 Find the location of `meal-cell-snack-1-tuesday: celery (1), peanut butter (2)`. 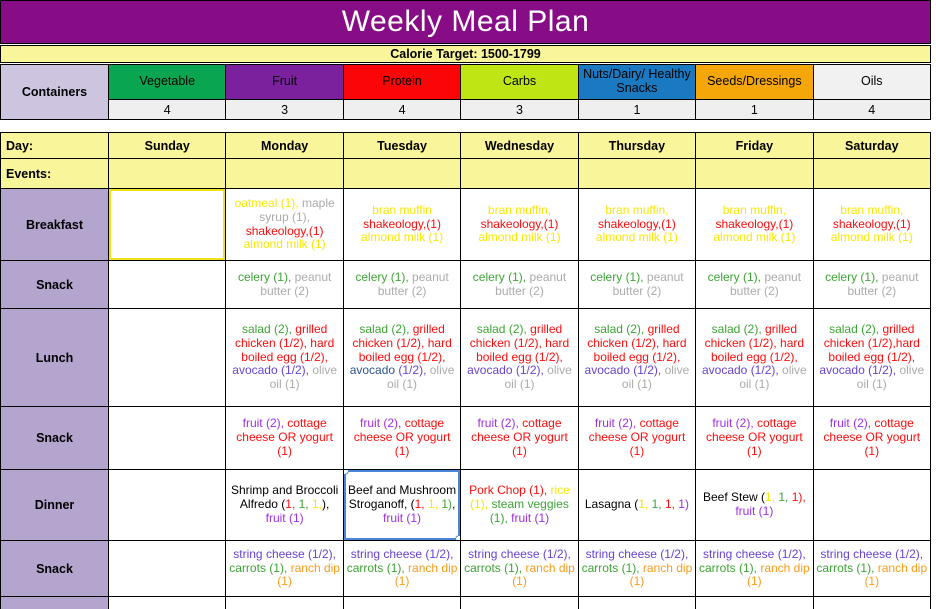

meal-cell-snack-1-tuesday: celery (1), peanut butter (2) is located at coordinates (402, 284).